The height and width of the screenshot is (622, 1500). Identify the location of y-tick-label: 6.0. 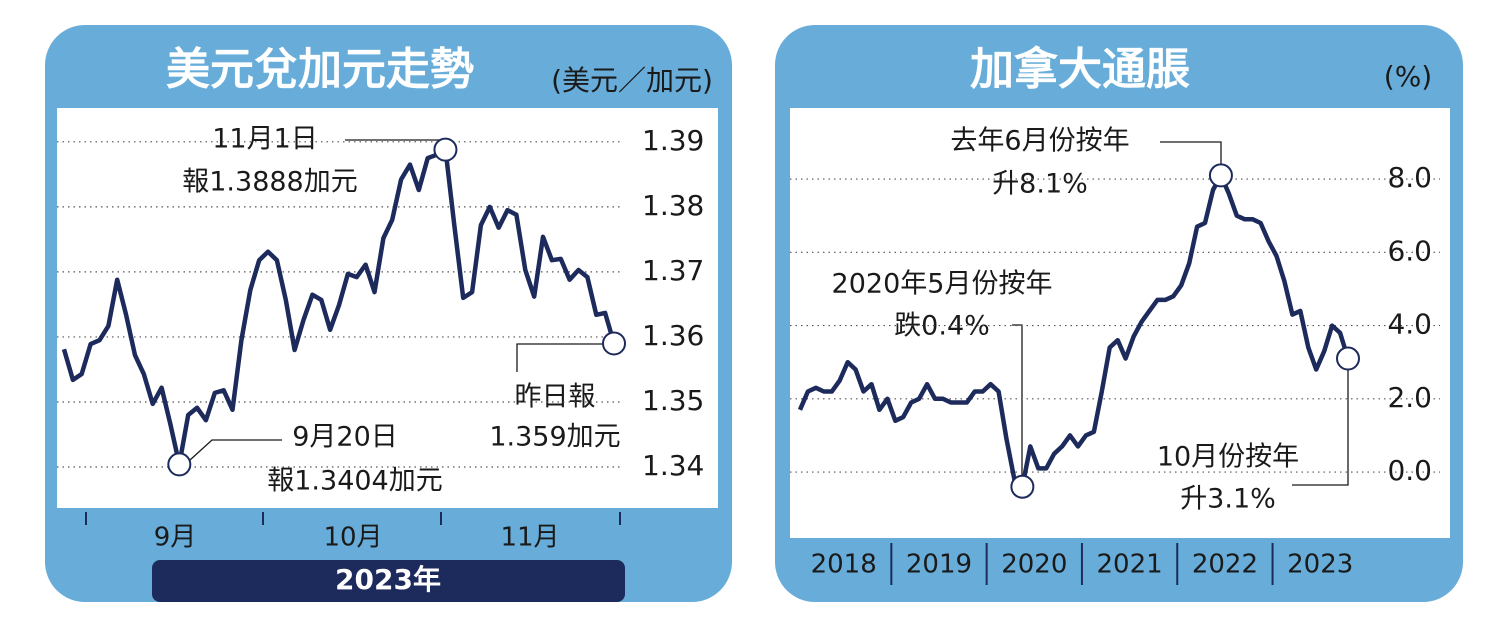
(1409, 250).